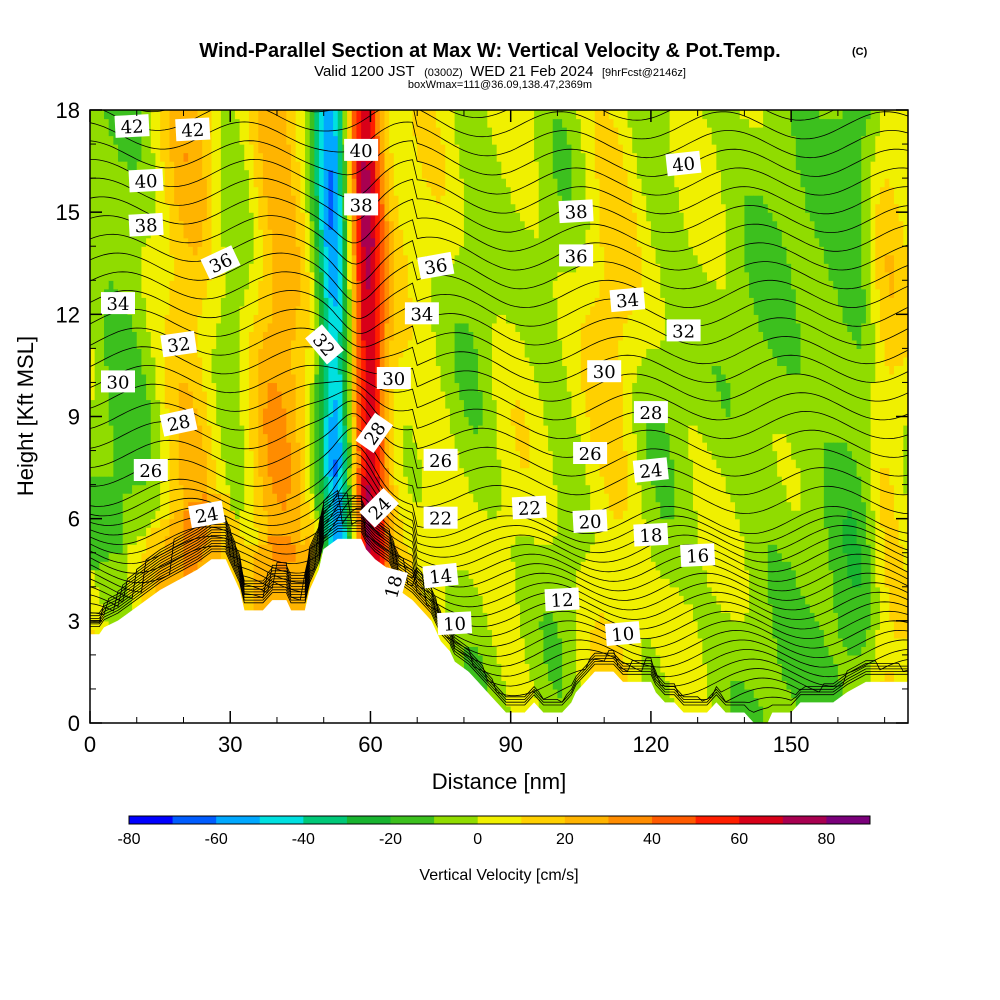  I want to click on isentrope-label-text: 24, so click(207, 515).